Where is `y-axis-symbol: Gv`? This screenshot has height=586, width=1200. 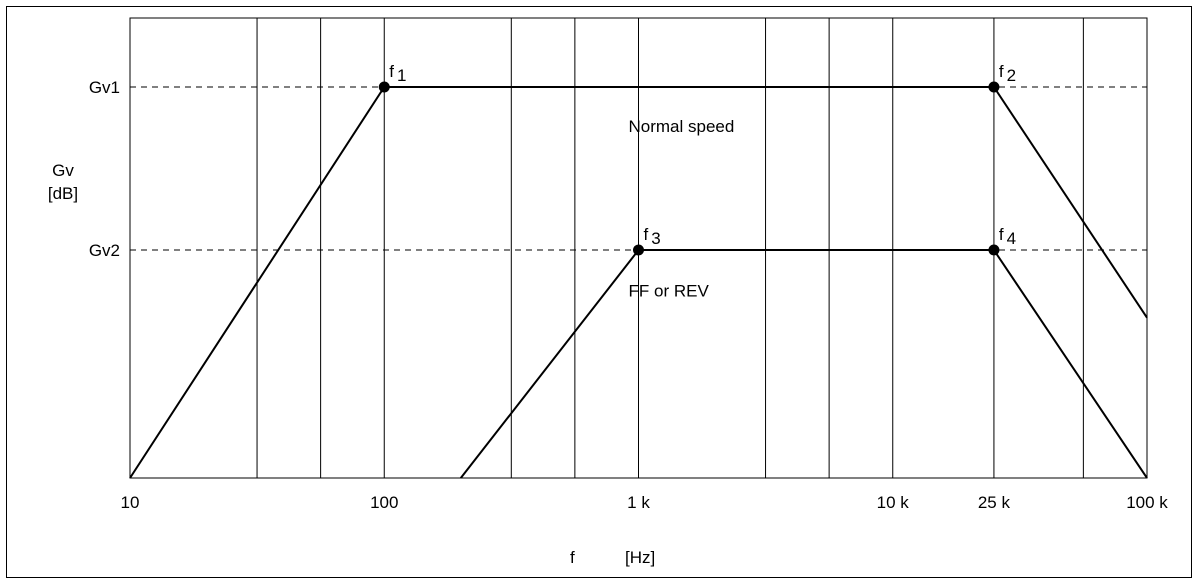
y-axis-symbol: Gv is located at coordinates (63, 170).